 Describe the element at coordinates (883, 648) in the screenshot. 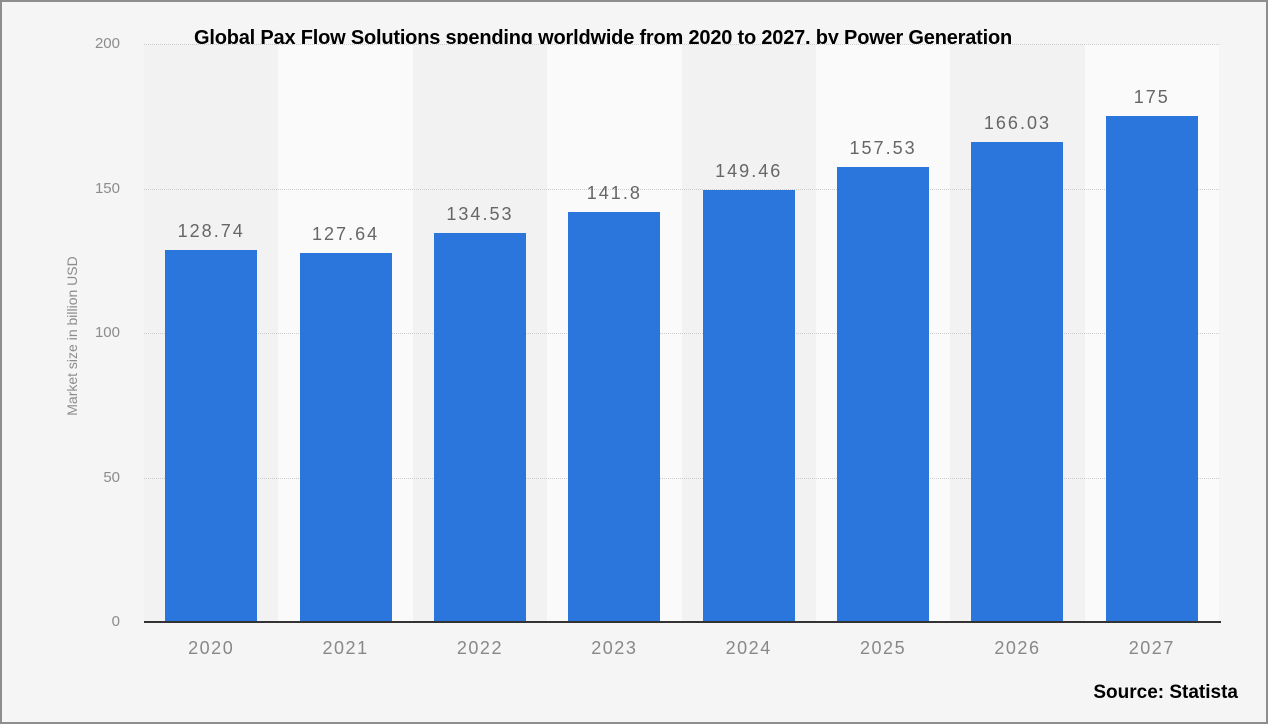

I see `x-tick-label: 2025` at that location.